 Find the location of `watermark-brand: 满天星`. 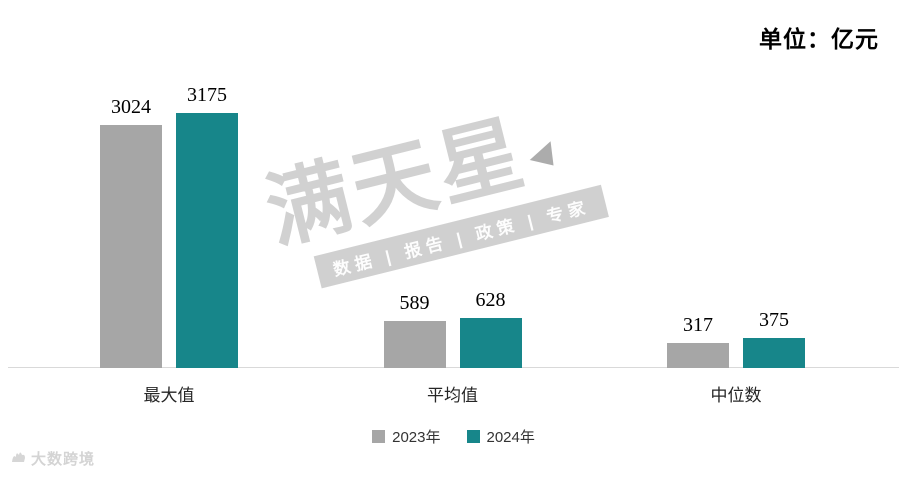

watermark-brand: 满天星 is located at coordinates (396, 182).